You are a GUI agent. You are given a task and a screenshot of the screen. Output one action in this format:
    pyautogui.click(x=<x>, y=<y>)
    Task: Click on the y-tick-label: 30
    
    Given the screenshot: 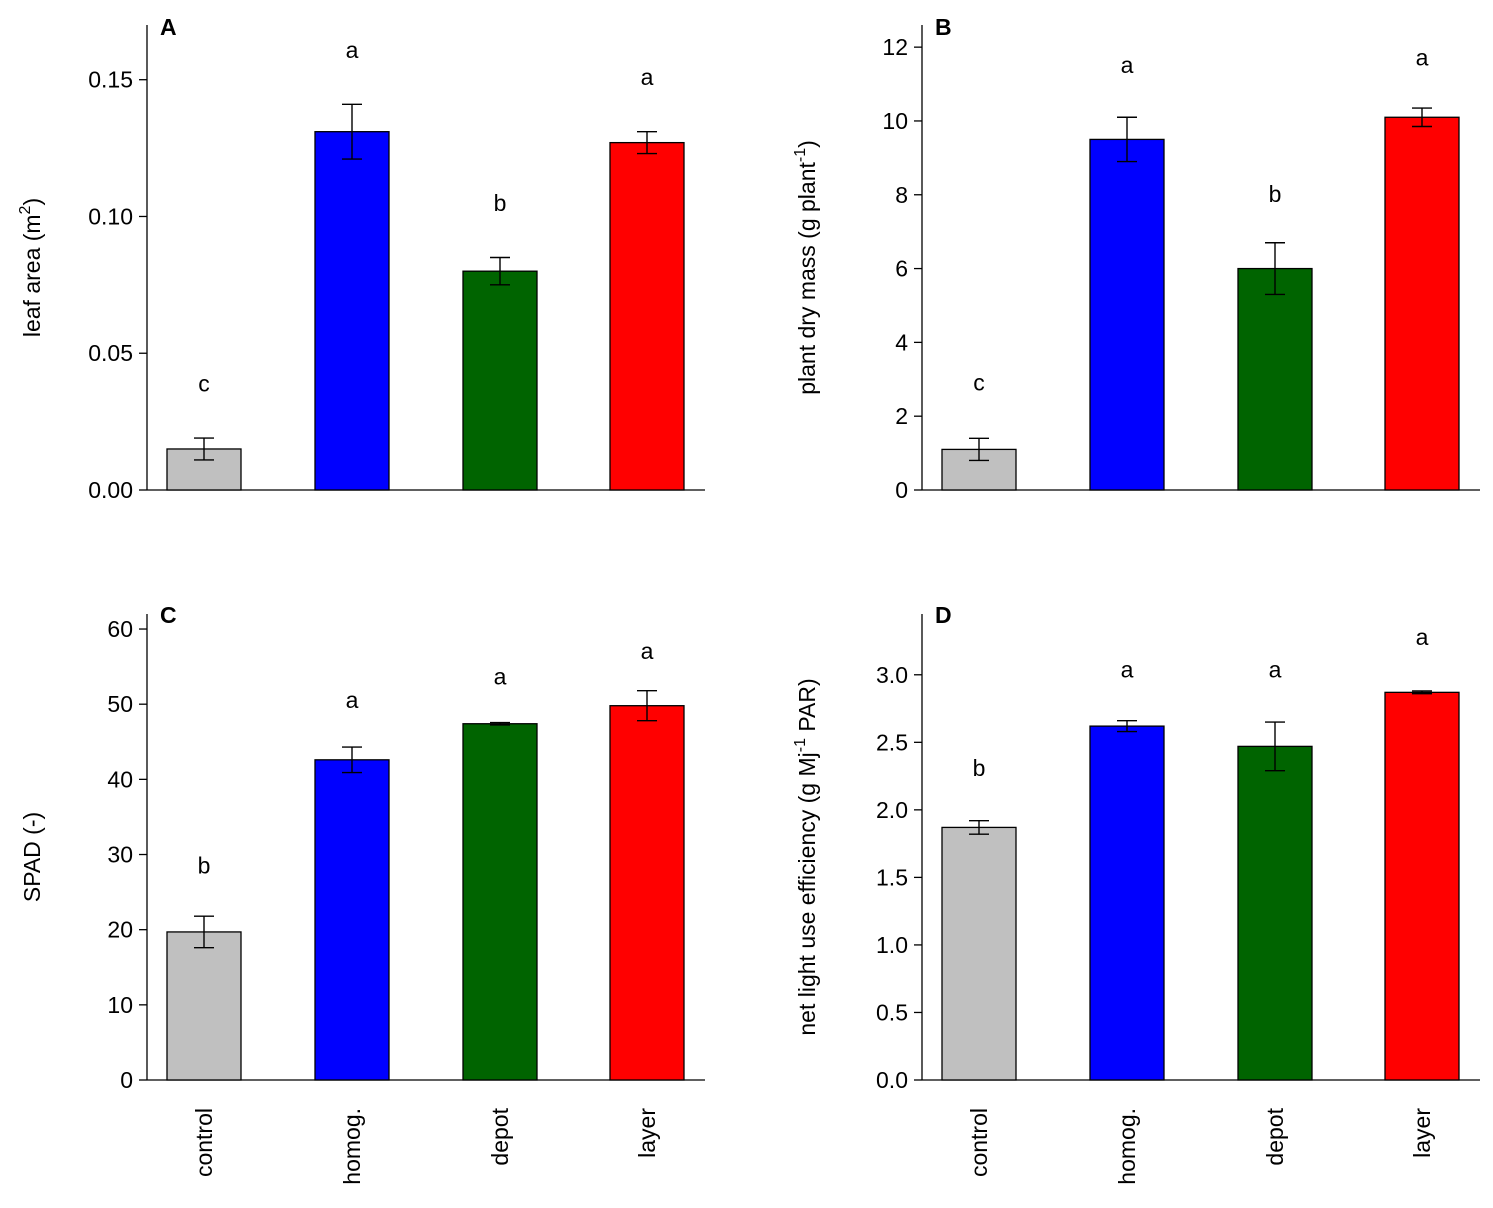 What is the action you would take?
    pyautogui.click(x=120, y=855)
    